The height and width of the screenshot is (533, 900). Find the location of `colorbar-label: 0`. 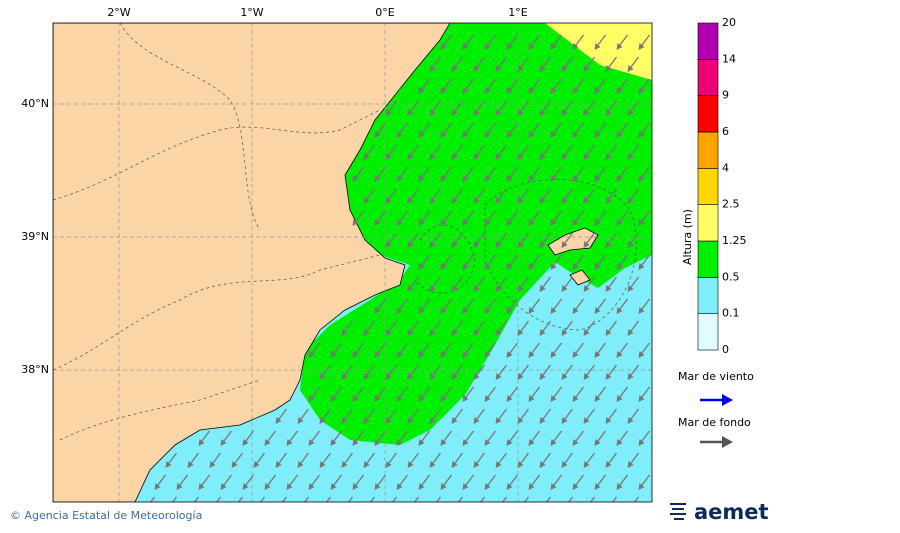

colorbar-label: 0 is located at coordinates (725, 349).